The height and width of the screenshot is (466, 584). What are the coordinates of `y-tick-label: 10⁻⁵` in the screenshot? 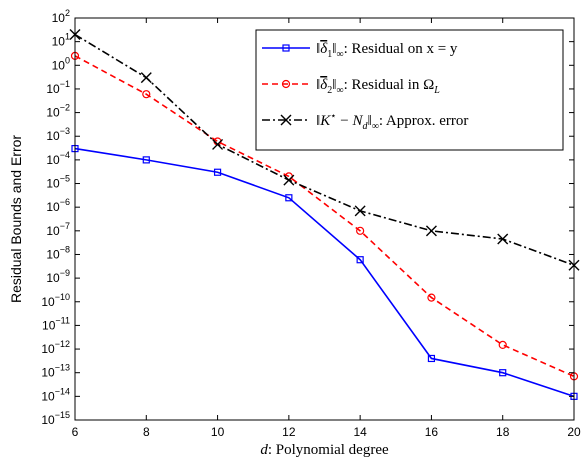 It's located at (58, 182).